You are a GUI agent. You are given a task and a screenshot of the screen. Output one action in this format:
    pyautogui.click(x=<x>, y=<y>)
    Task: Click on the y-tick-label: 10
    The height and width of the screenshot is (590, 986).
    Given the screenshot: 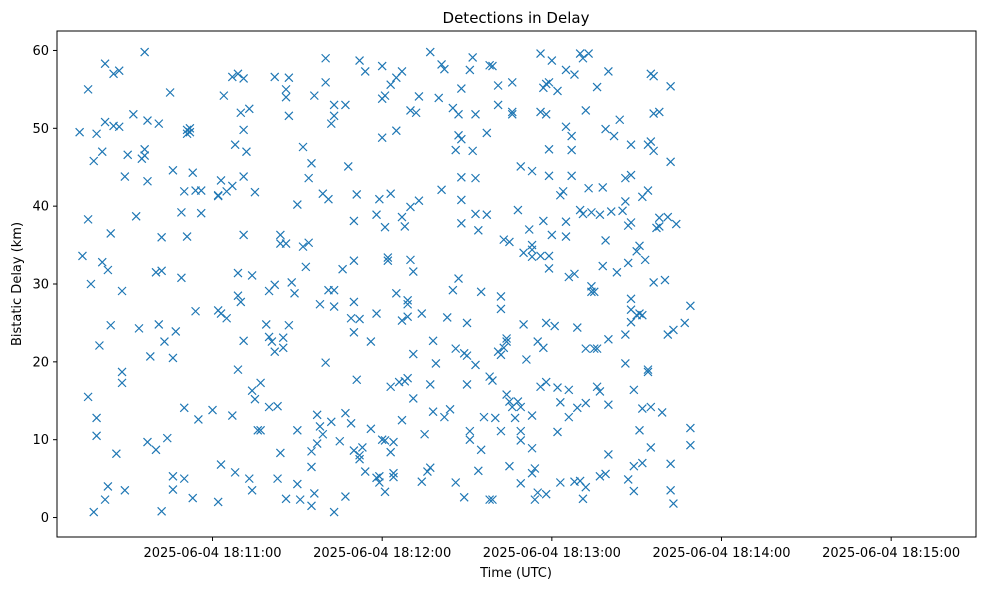 What is the action you would take?
    pyautogui.click(x=40, y=440)
    